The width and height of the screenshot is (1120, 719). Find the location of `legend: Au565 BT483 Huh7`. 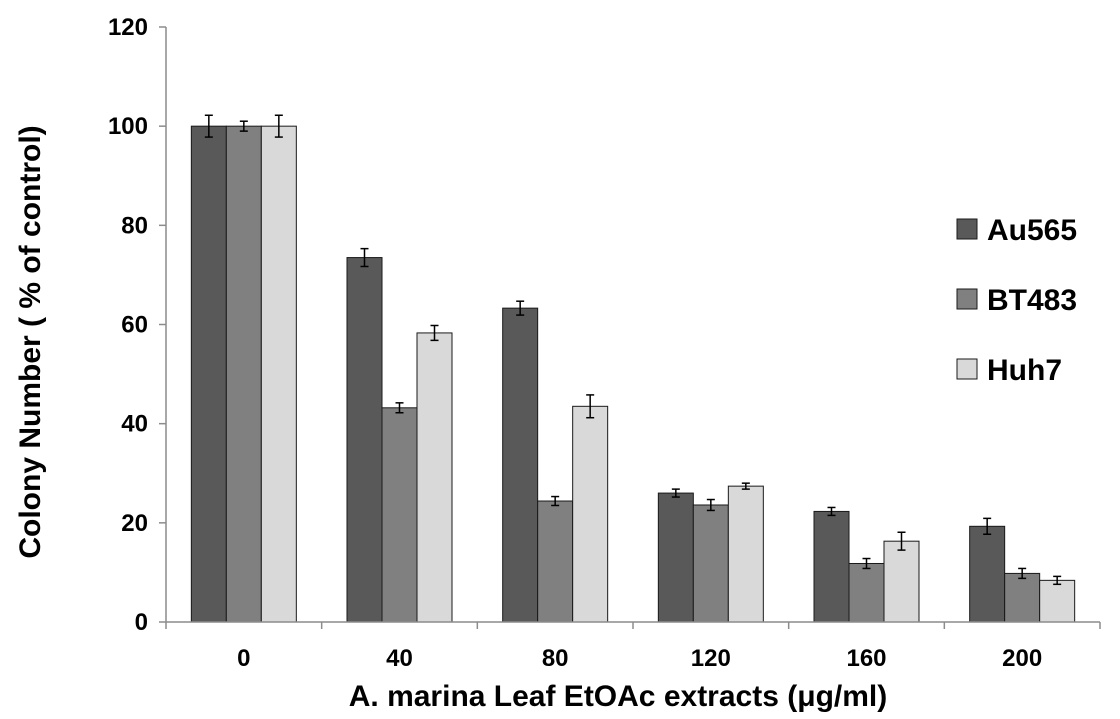

legend: Au565 BT483 Huh7 is located at coordinates (1016, 300).